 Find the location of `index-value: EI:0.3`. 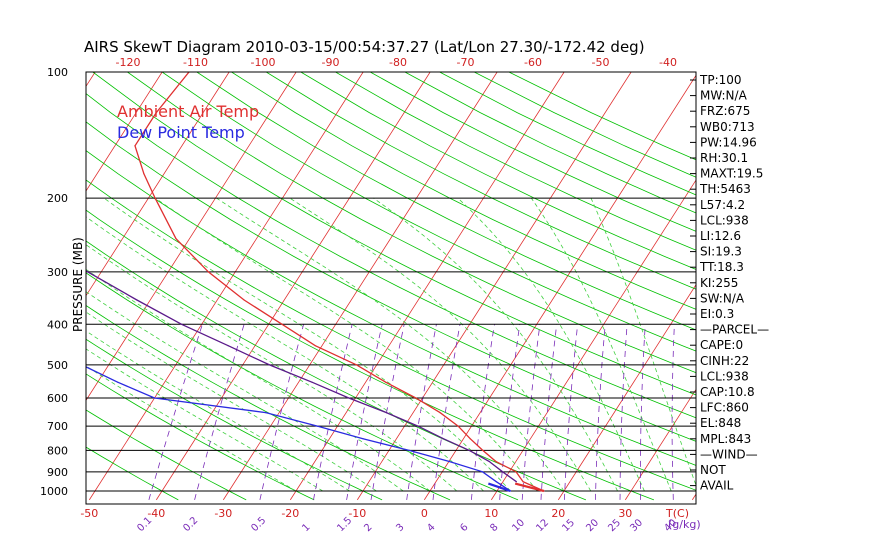

index-value: EI:0.3 is located at coordinates (717, 314).